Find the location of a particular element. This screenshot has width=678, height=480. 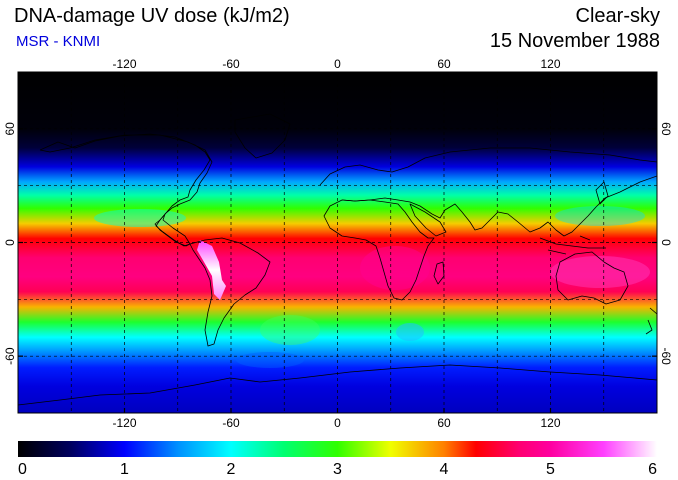

lon-label-bottom: 60 is located at coordinates (444, 423).